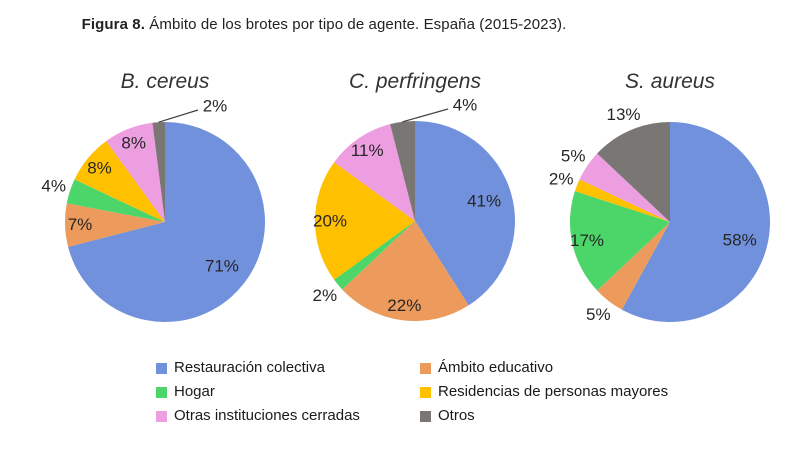 Image resolution: width=800 pixels, height=454 pixels. Describe the element at coordinates (544, 391) in the screenshot. I see `legend-item: Residencias de personas mayores` at that location.